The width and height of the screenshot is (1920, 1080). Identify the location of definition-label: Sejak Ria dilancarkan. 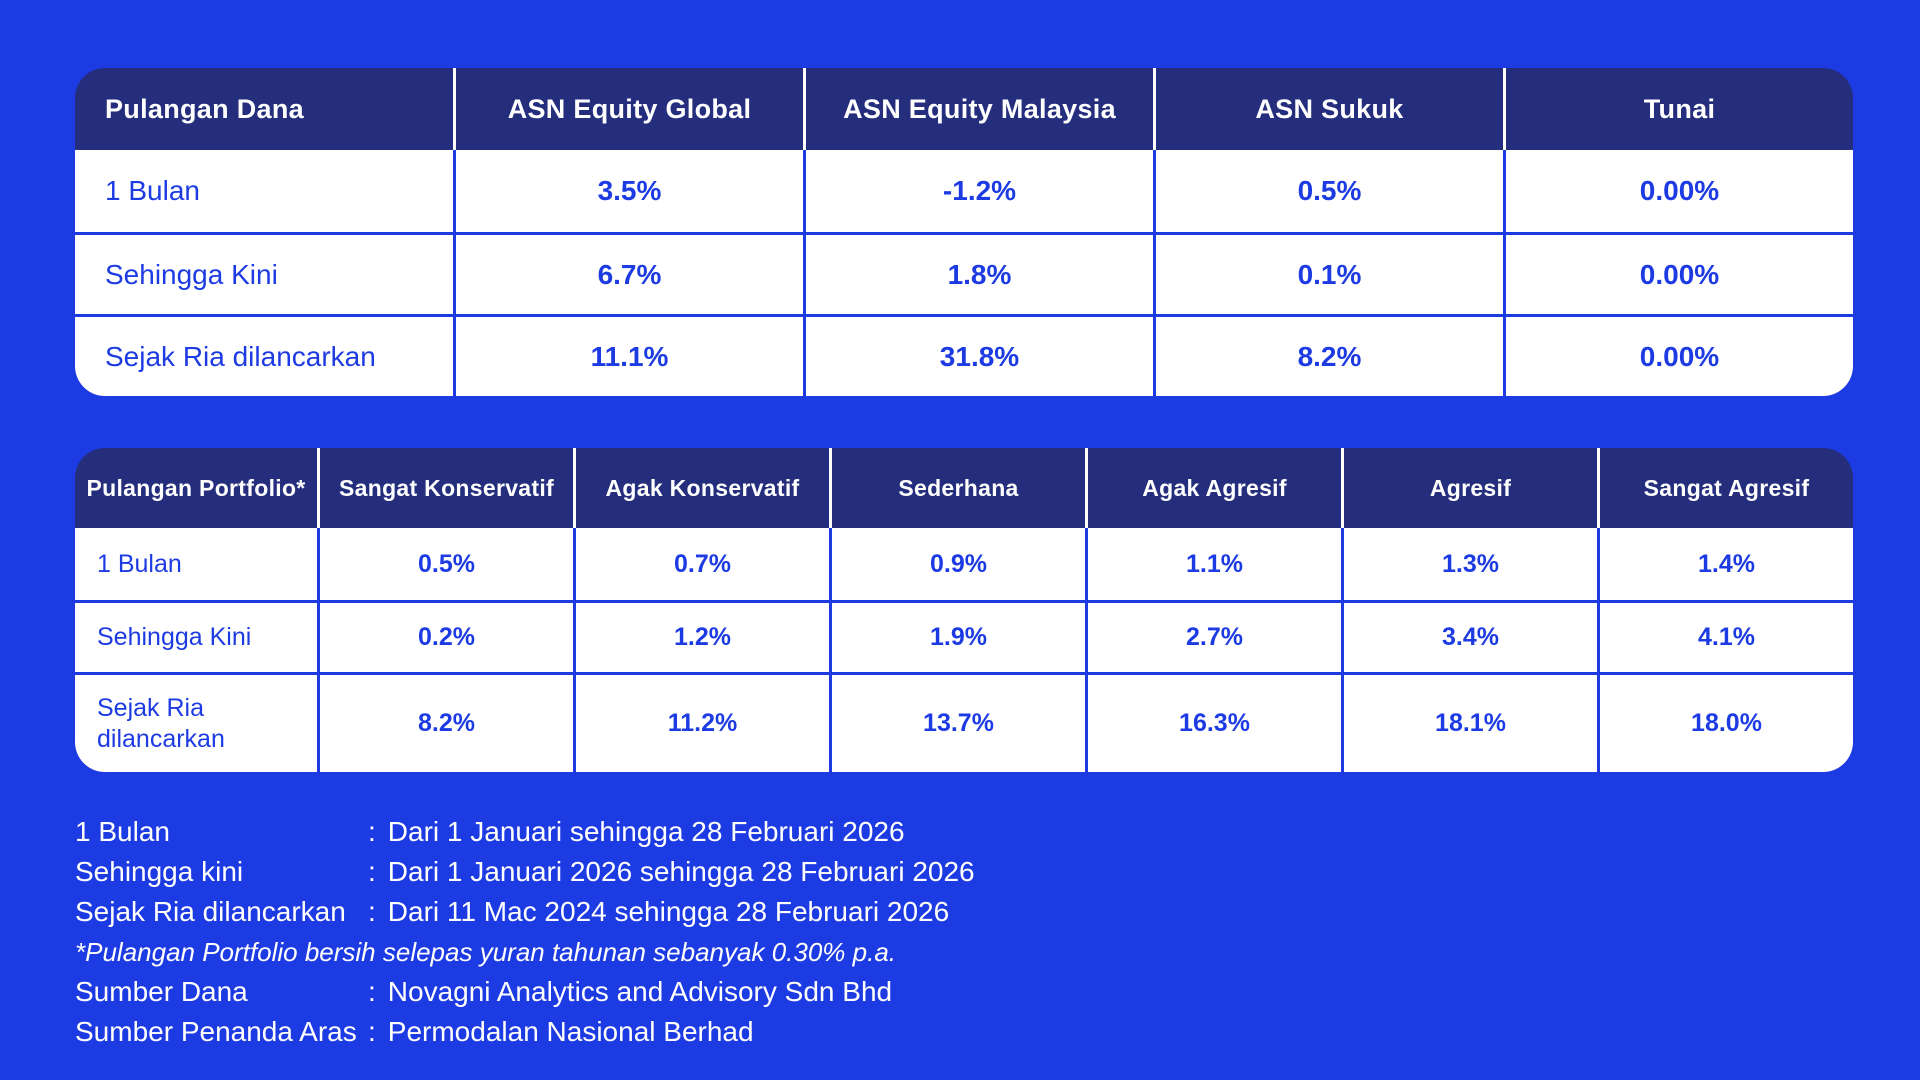
(210, 911).